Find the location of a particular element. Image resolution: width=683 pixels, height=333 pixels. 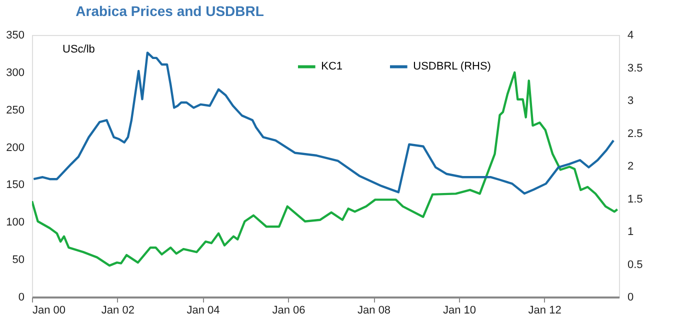

y2-tick-label: 4 is located at coordinates (631, 36).